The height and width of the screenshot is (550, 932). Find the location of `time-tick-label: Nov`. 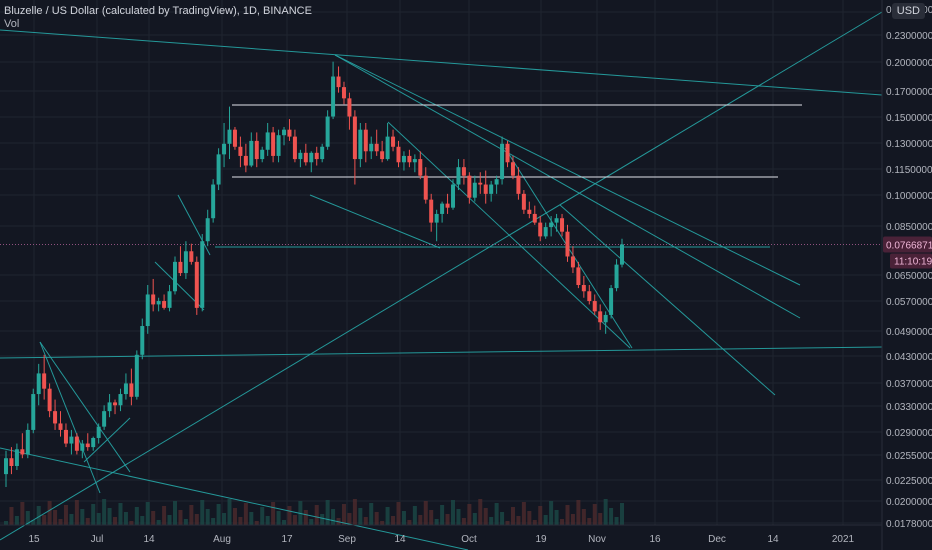

time-tick-label: Nov is located at coordinates (597, 539).